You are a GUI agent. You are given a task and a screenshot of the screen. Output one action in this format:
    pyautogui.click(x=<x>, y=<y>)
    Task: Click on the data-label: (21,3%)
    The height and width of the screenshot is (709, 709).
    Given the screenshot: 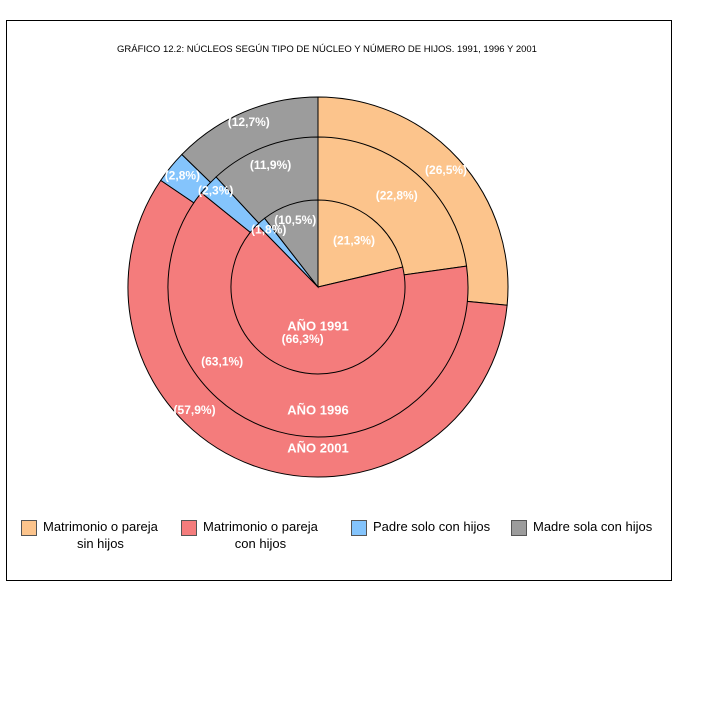 What is the action you would take?
    pyautogui.click(x=354, y=241)
    